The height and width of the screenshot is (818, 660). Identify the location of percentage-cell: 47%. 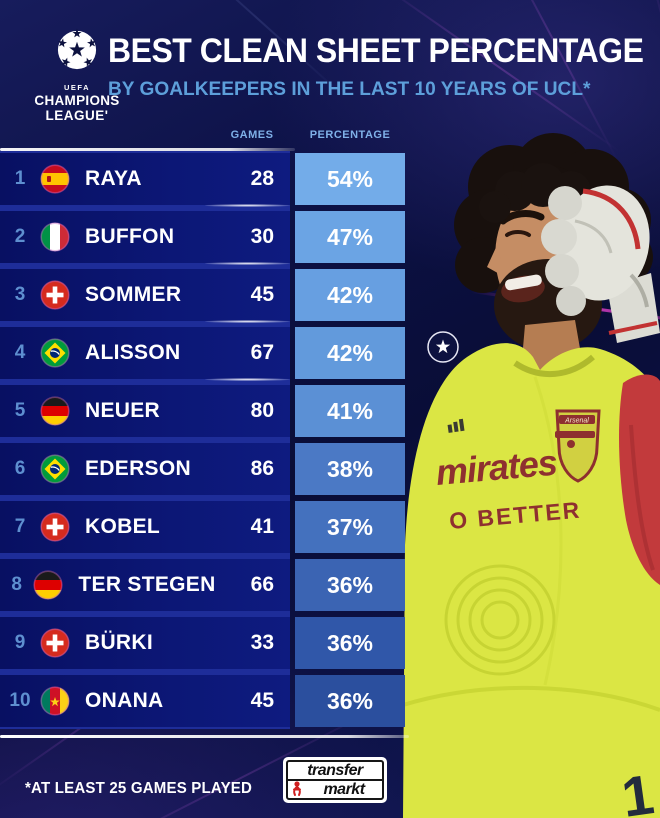
(350, 237).